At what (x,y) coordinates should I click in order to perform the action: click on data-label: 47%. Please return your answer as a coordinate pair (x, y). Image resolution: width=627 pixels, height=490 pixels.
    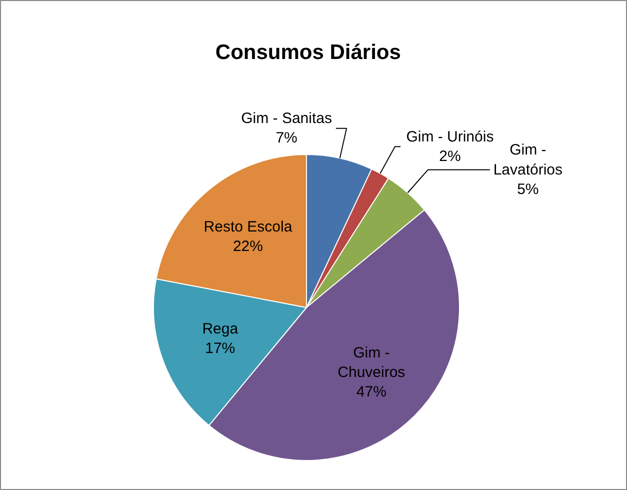
    Looking at the image, I should click on (371, 391).